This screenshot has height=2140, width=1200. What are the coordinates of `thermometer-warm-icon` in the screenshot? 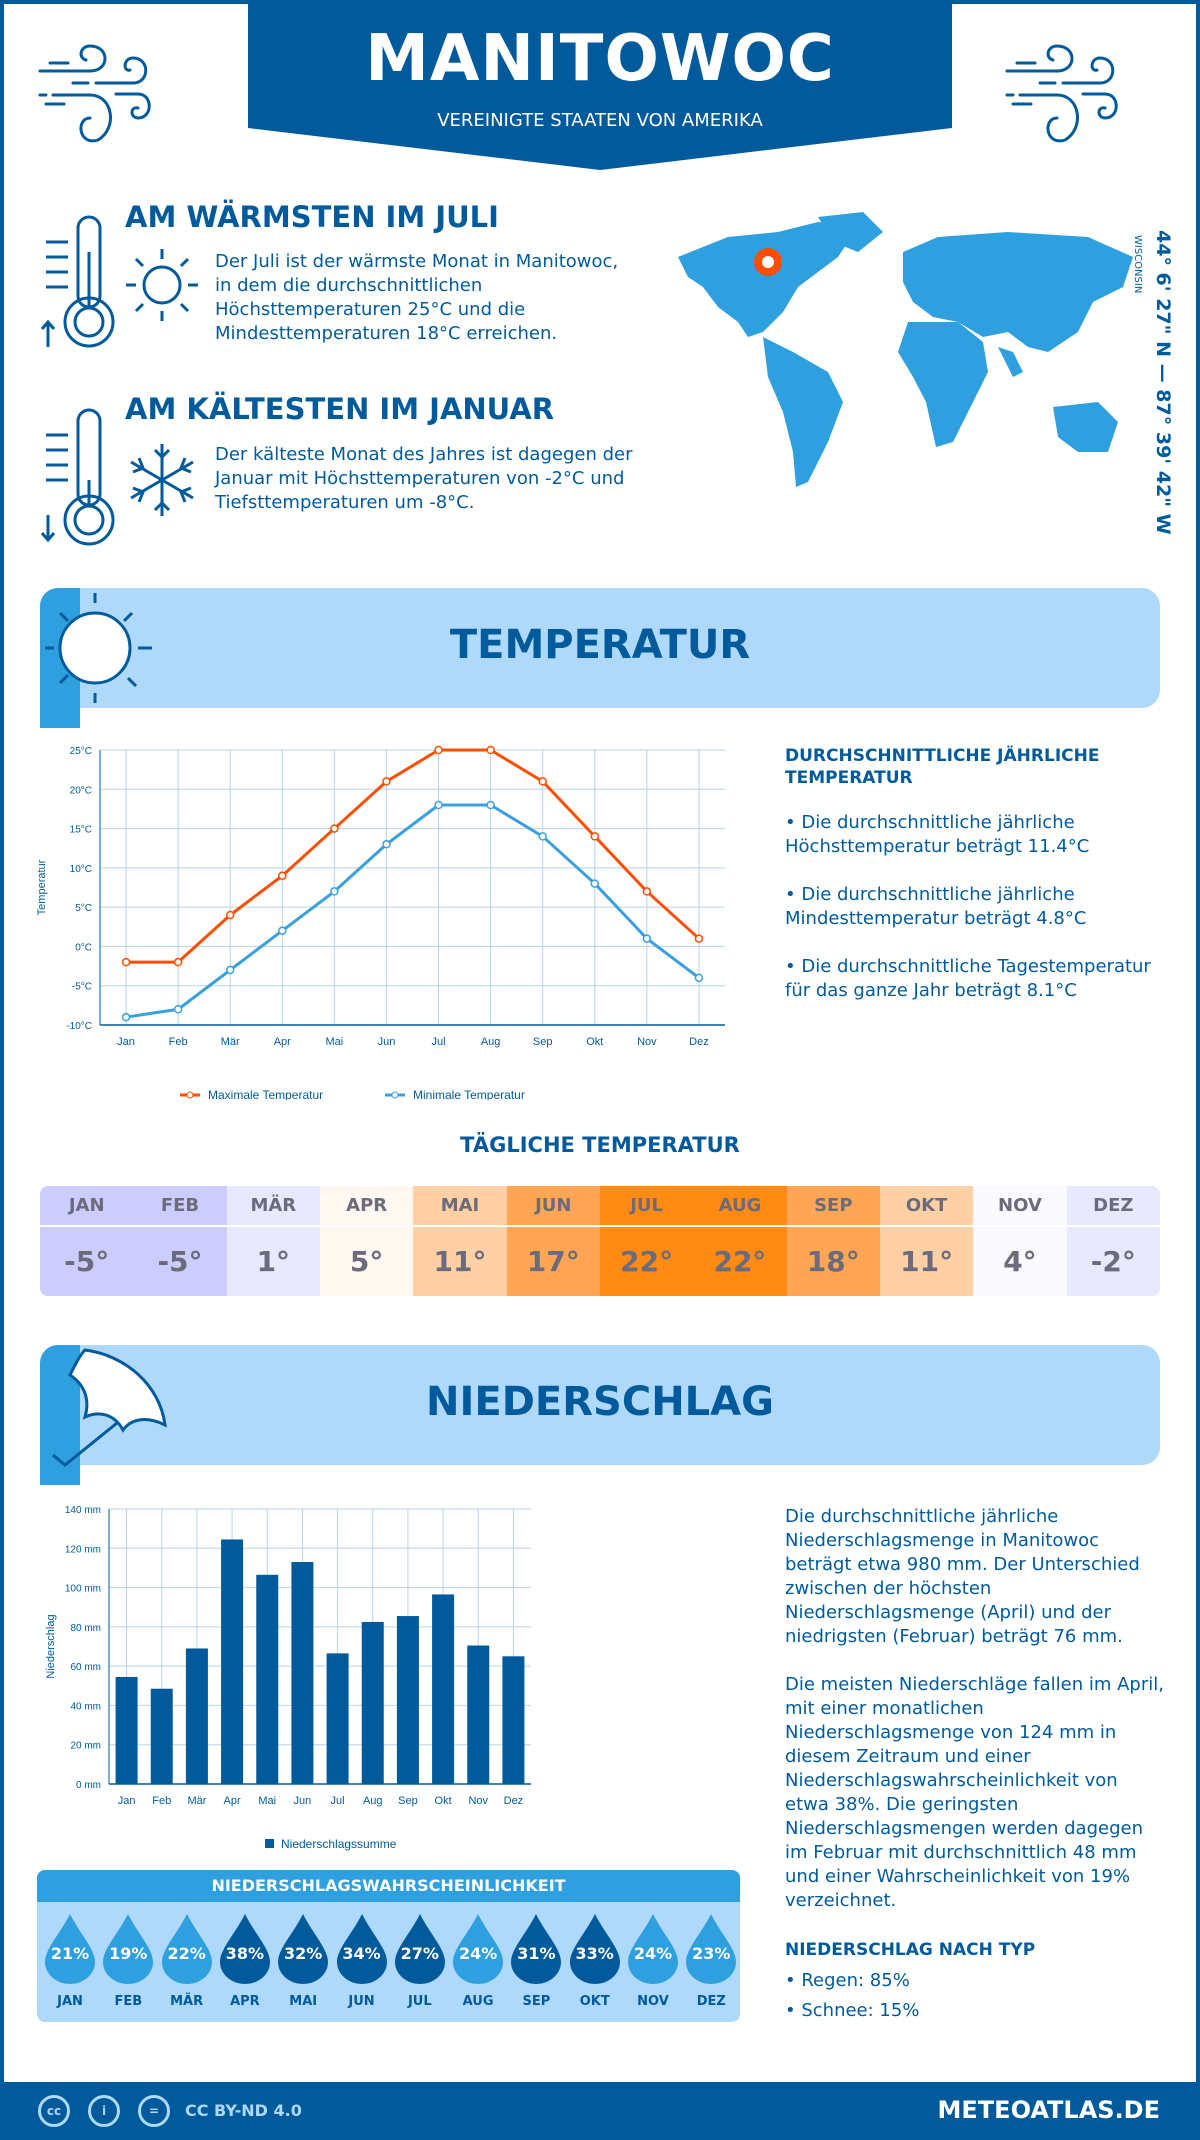 It's located at (77, 281).